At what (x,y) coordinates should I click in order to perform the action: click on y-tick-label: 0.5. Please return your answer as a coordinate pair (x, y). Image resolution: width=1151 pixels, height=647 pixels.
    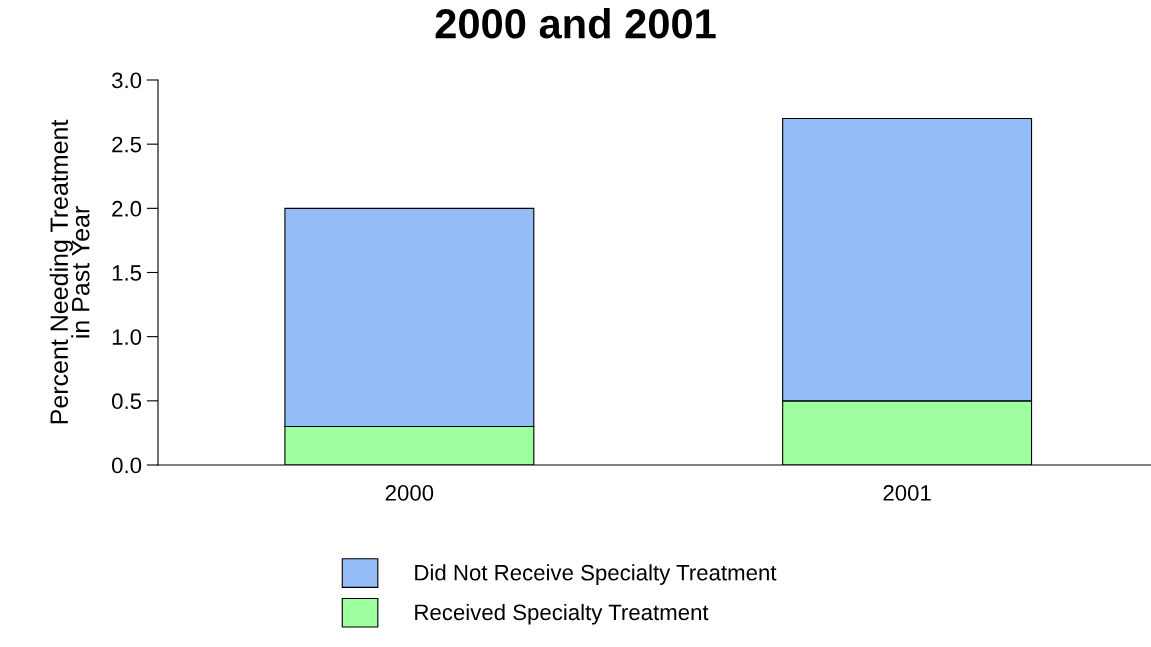
    Looking at the image, I should click on (127, 401).